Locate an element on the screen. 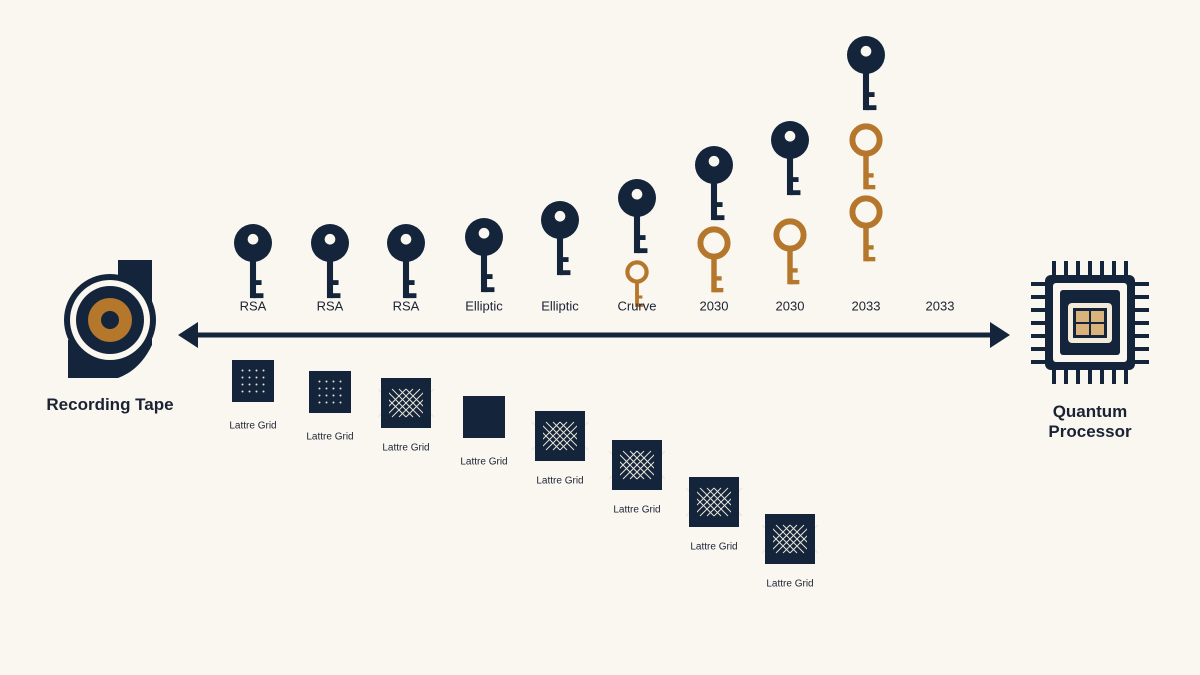  key-label: Elliptic is located at coordinates (560, 305).